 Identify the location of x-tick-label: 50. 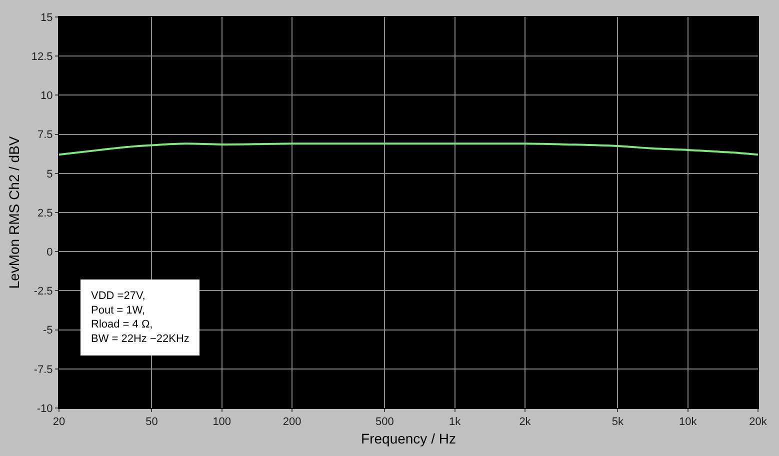
(152, 422).